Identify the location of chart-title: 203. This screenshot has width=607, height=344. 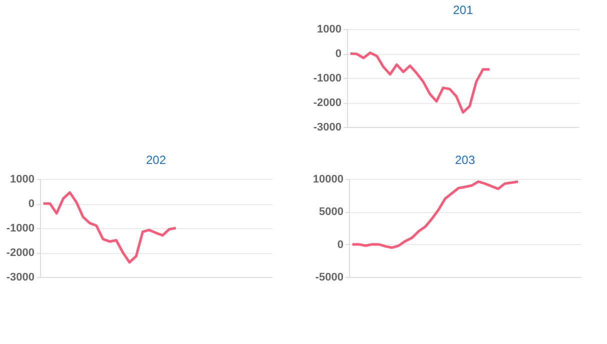
(465, 160).